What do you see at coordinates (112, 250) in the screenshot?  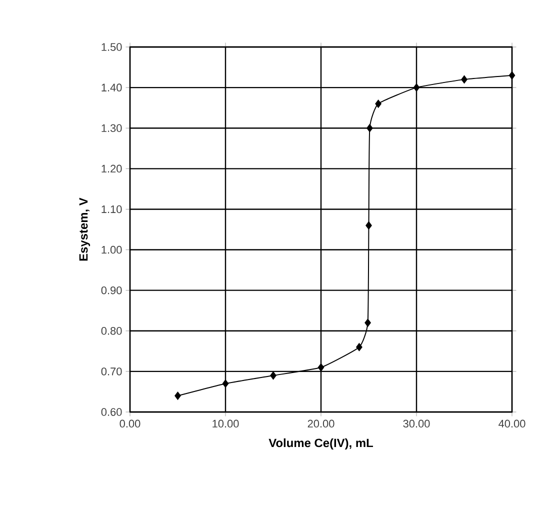 I see `y-tick-label: 1.00` at bounding box center [112, 250].